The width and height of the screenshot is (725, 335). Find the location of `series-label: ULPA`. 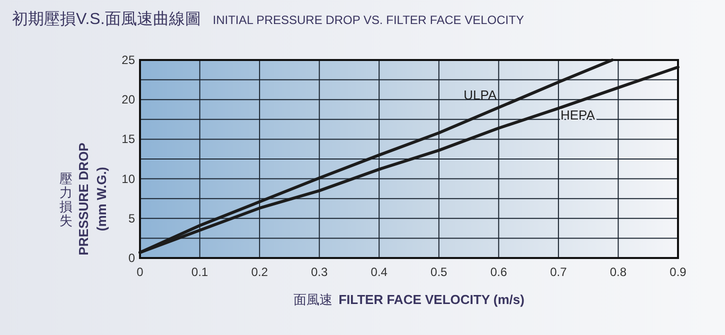

series-label: ULPA is located at coordinates (480, 95).